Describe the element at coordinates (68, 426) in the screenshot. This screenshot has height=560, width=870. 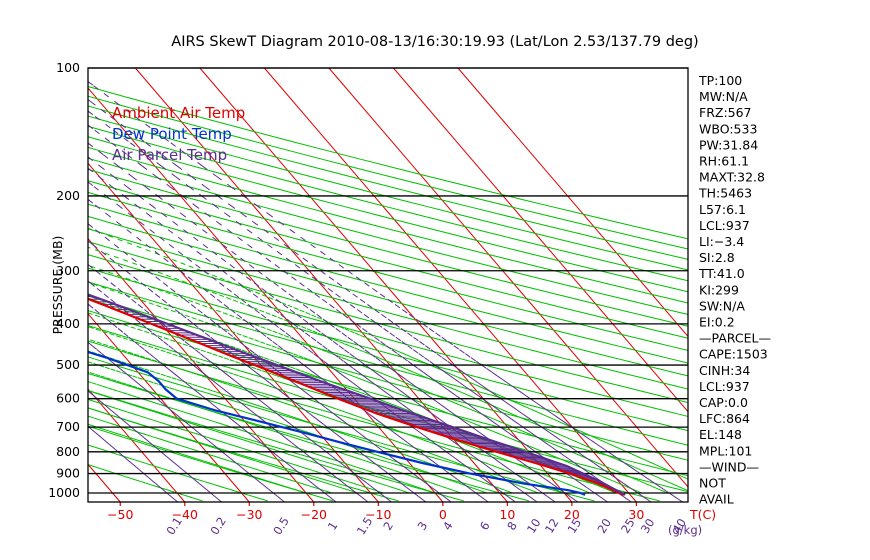
I see `pressure-tick: 700` at that location.